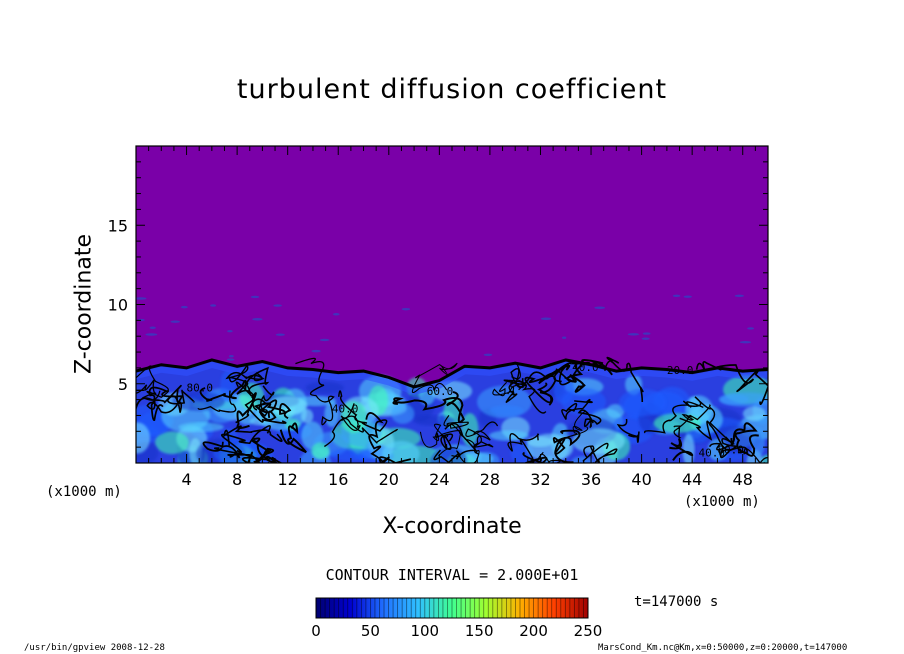  Describe the element at coordinates (452, 89) in the screenshot. I see `chart-title: turbulent diffusion coefficient` at that location.